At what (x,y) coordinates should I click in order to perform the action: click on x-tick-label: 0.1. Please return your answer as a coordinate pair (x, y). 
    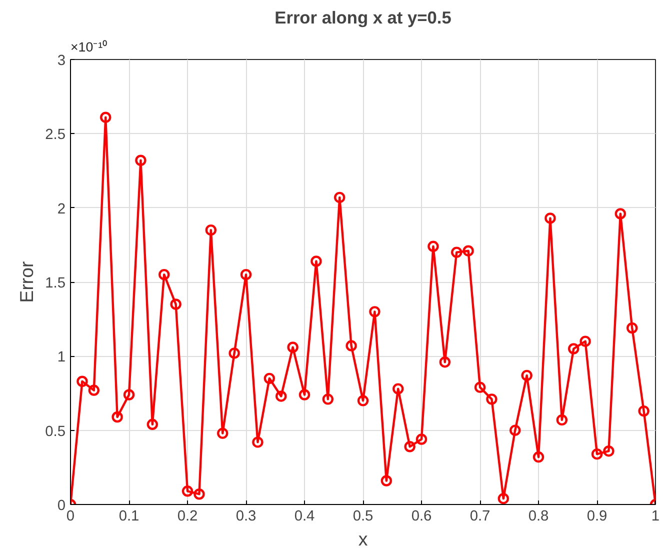
    Looking at the image, I should click on (129, 516).